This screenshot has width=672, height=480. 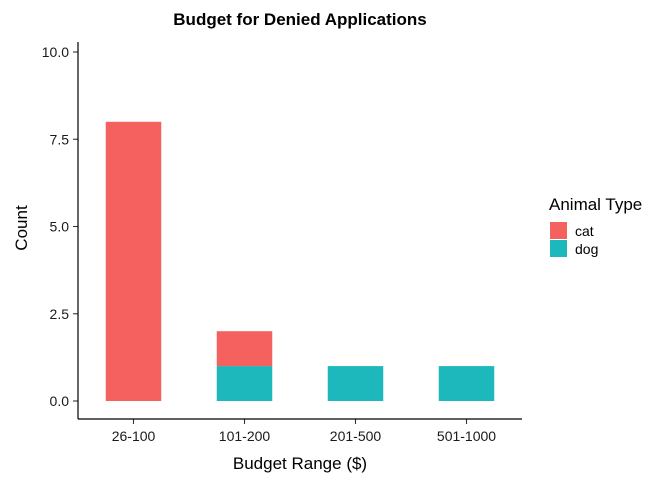 I want to click on y-tick-label: 10.0, so click(x=55, y=52).